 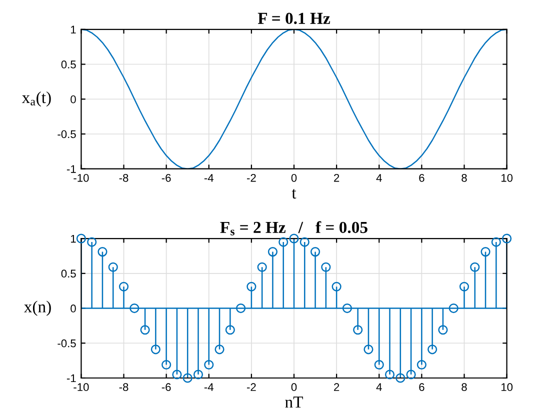 I want to click on y-axis-title: x(n), so click(x=37, y=308).